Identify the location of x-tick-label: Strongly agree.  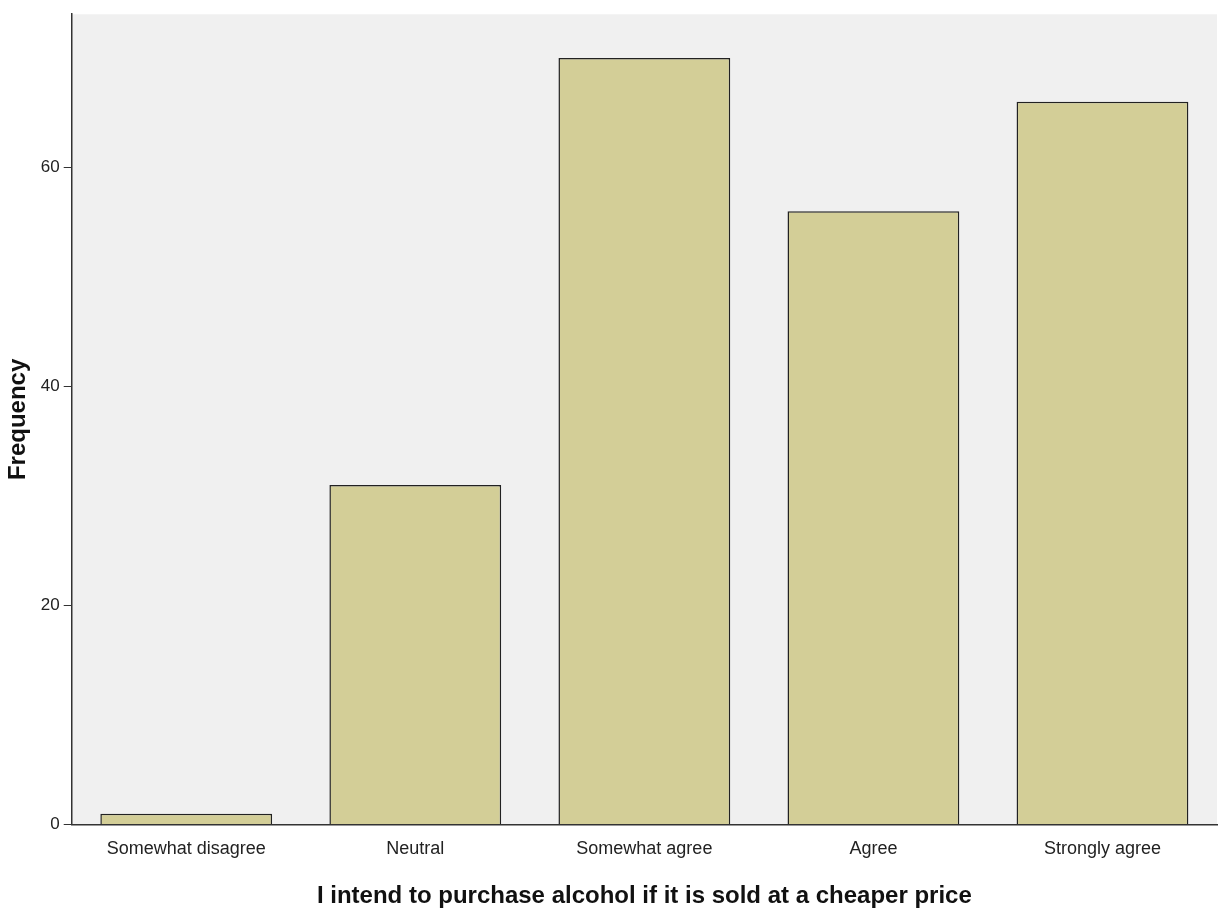
(1102, 848).